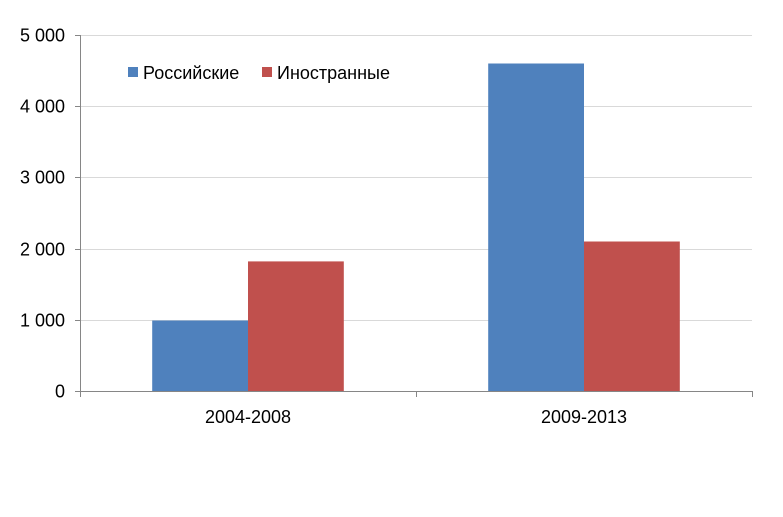 Image resolution: width=783 pixels, height=517 pixels. What do you see at coordinates (60, 392) in the screenshot?
I see `y-tick-label: 0` at bounding box center [60, 392].